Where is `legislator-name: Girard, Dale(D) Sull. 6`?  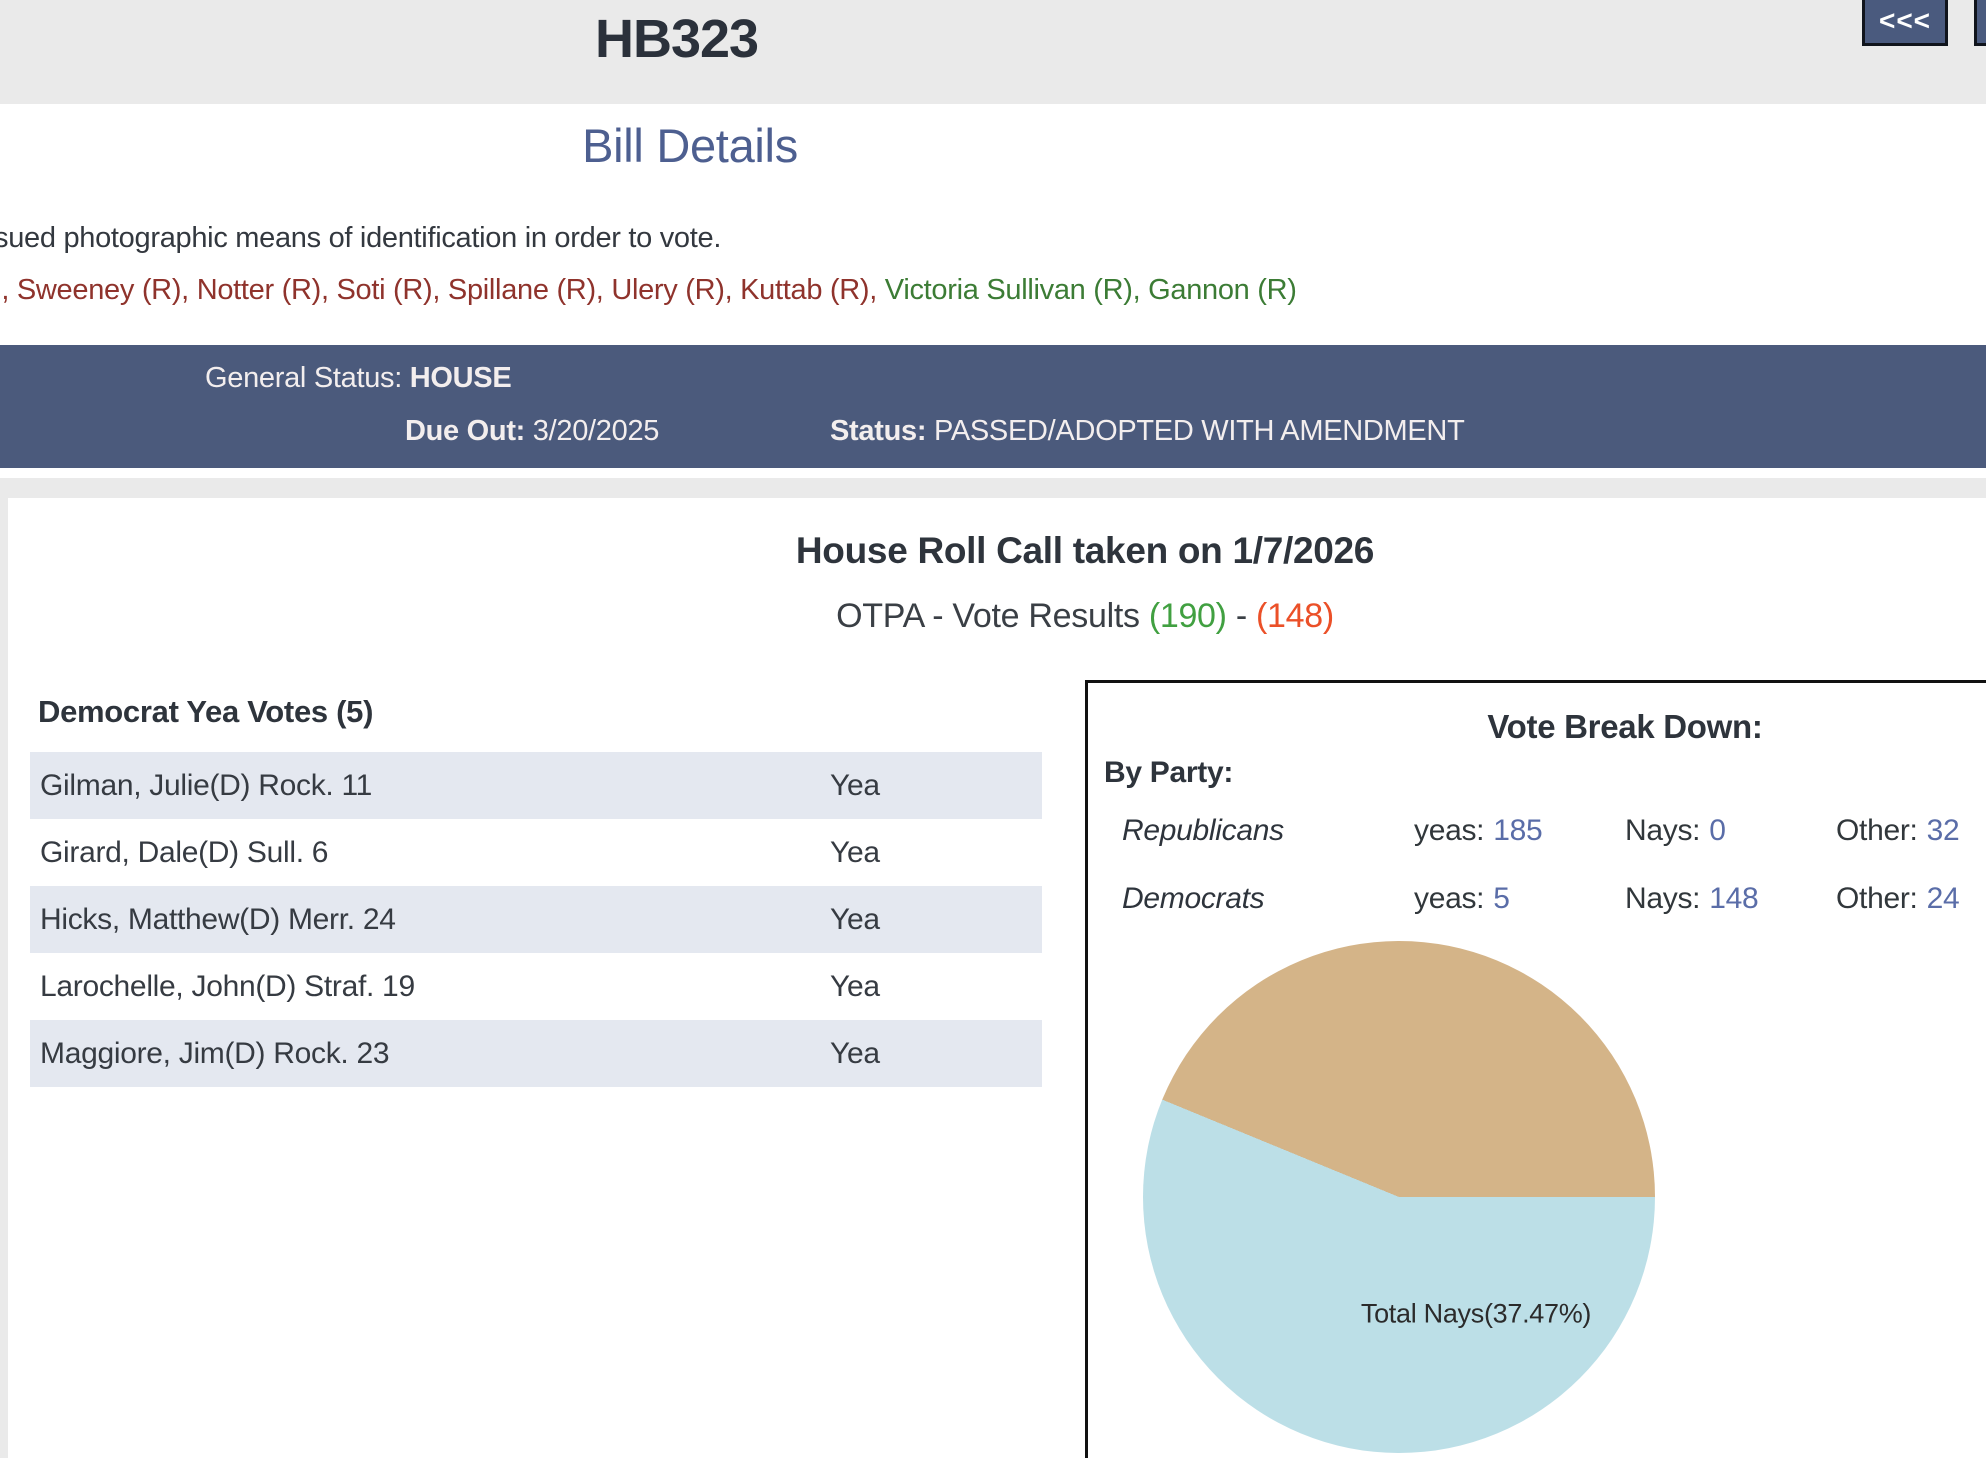
legislator-name: Girard, Dale(D) Sull. 6 is located at coordinates (184, 852).